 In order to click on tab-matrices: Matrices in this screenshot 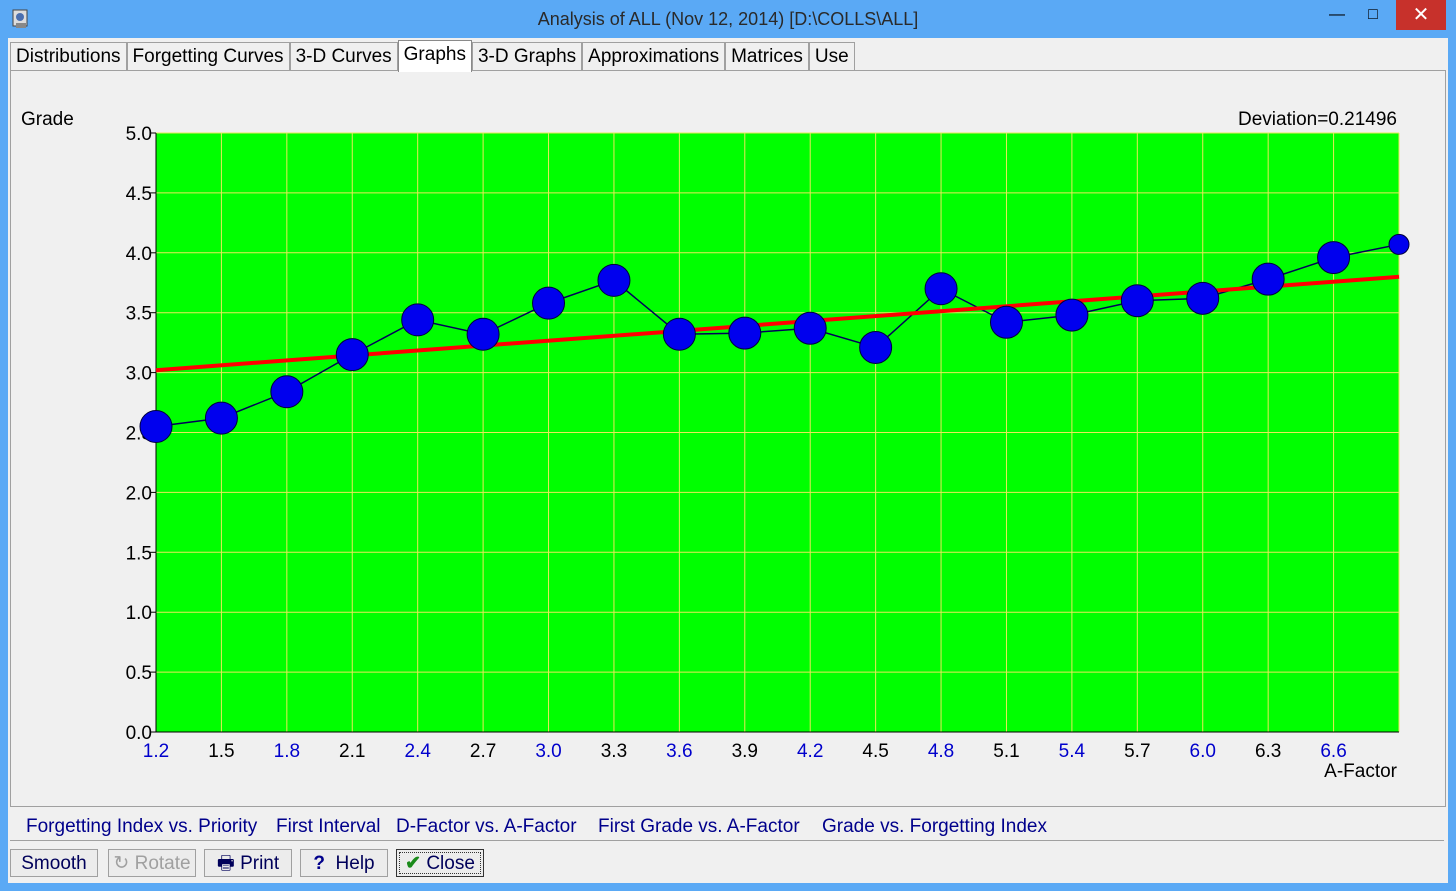, I will do `click(767, 56)`.